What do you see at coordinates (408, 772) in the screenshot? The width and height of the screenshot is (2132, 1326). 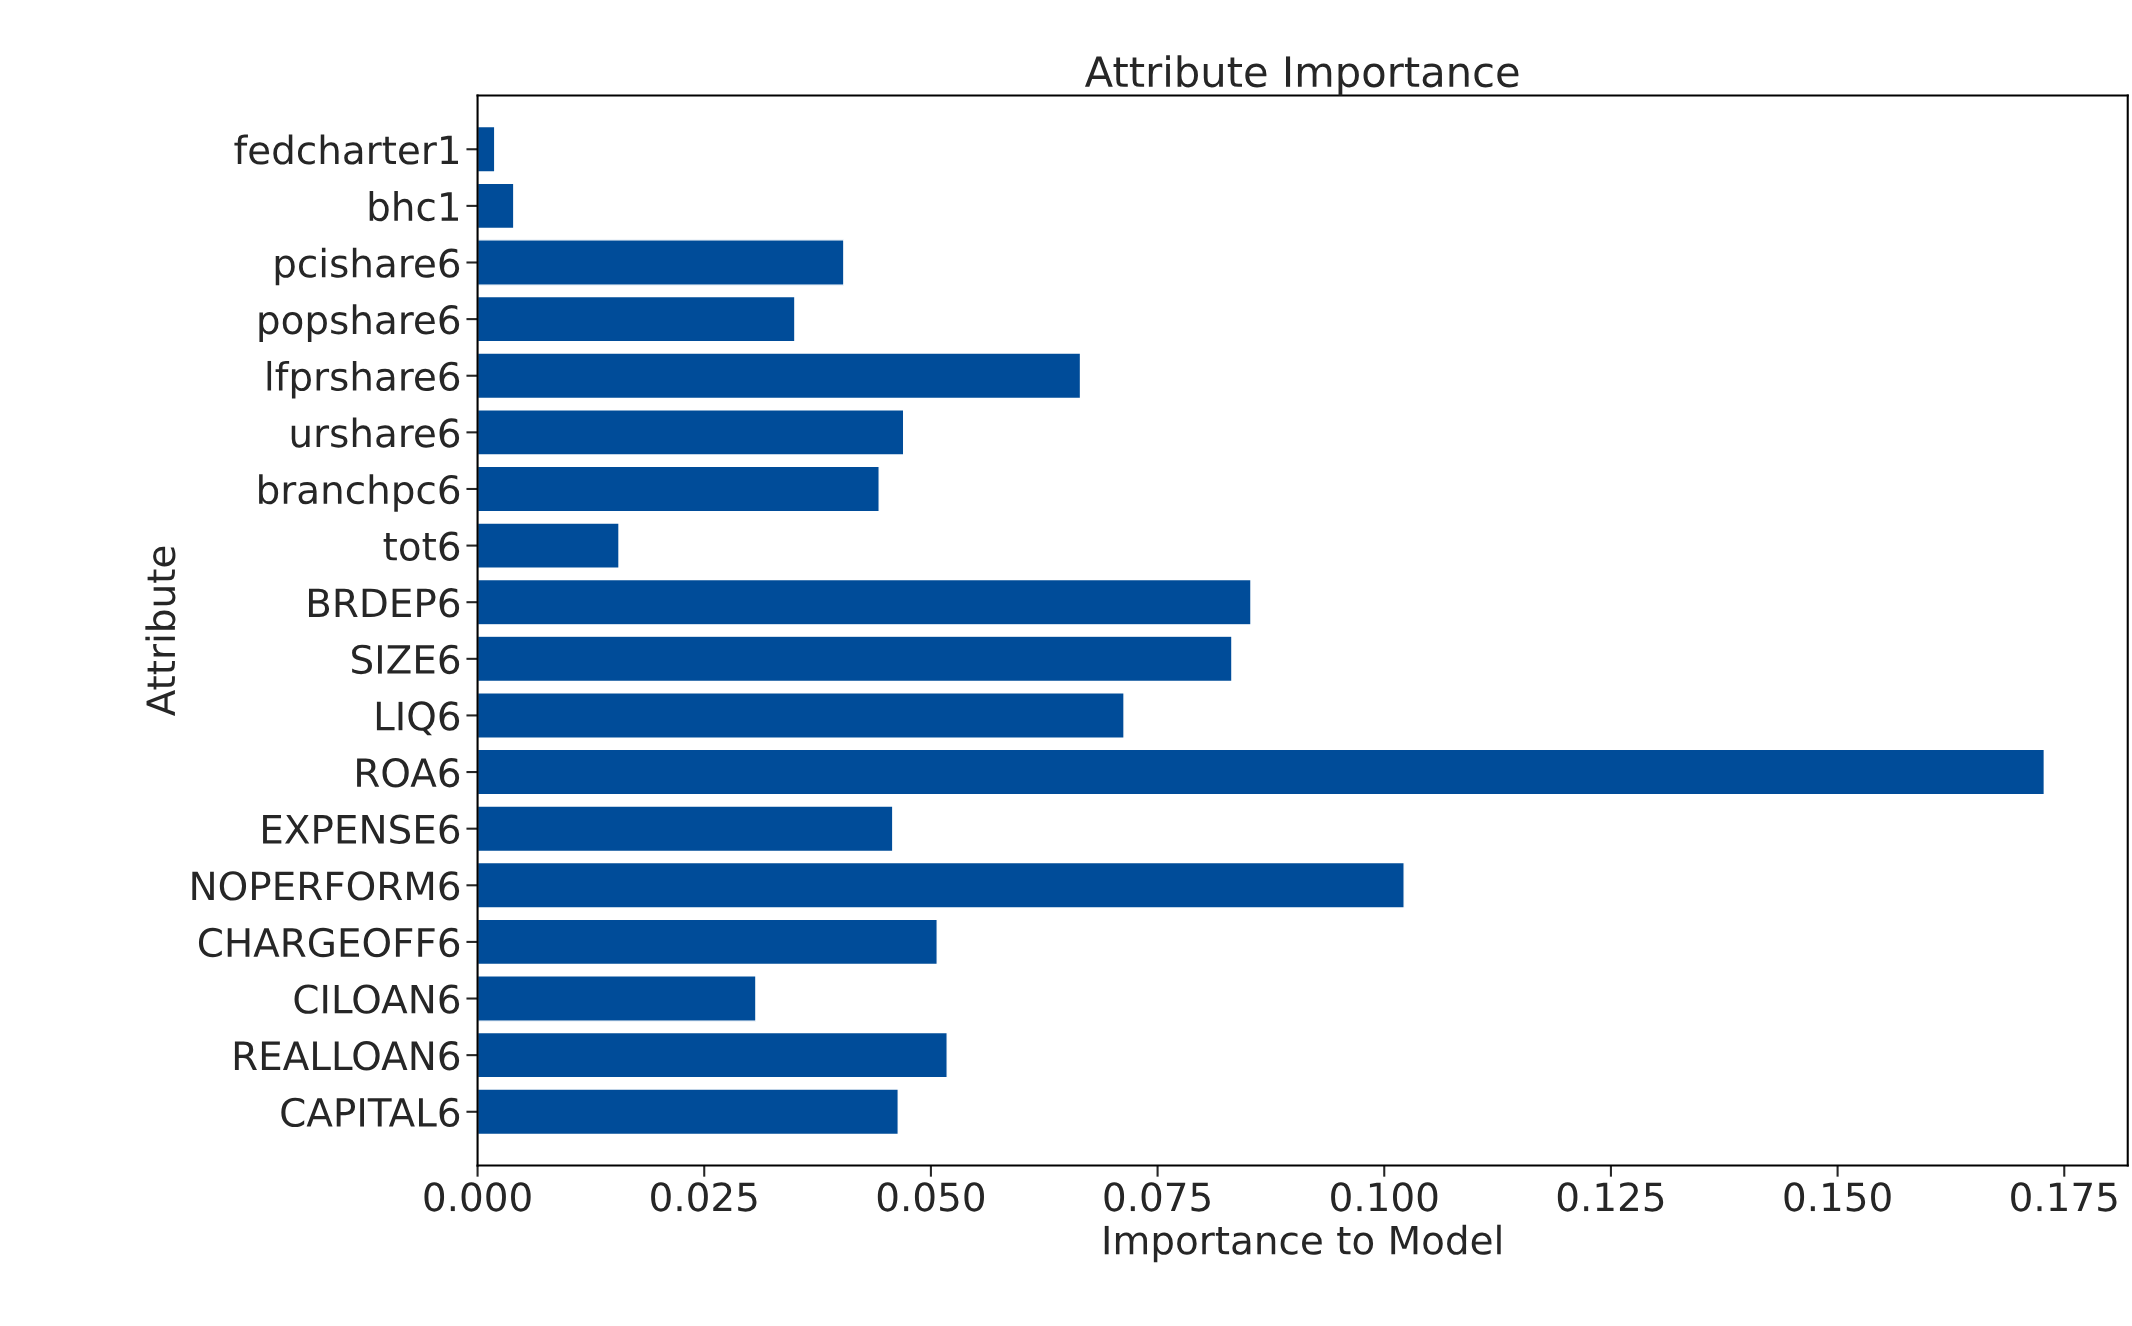 I see `y-tick-label: ROA6` at bounding box center [408, 772].